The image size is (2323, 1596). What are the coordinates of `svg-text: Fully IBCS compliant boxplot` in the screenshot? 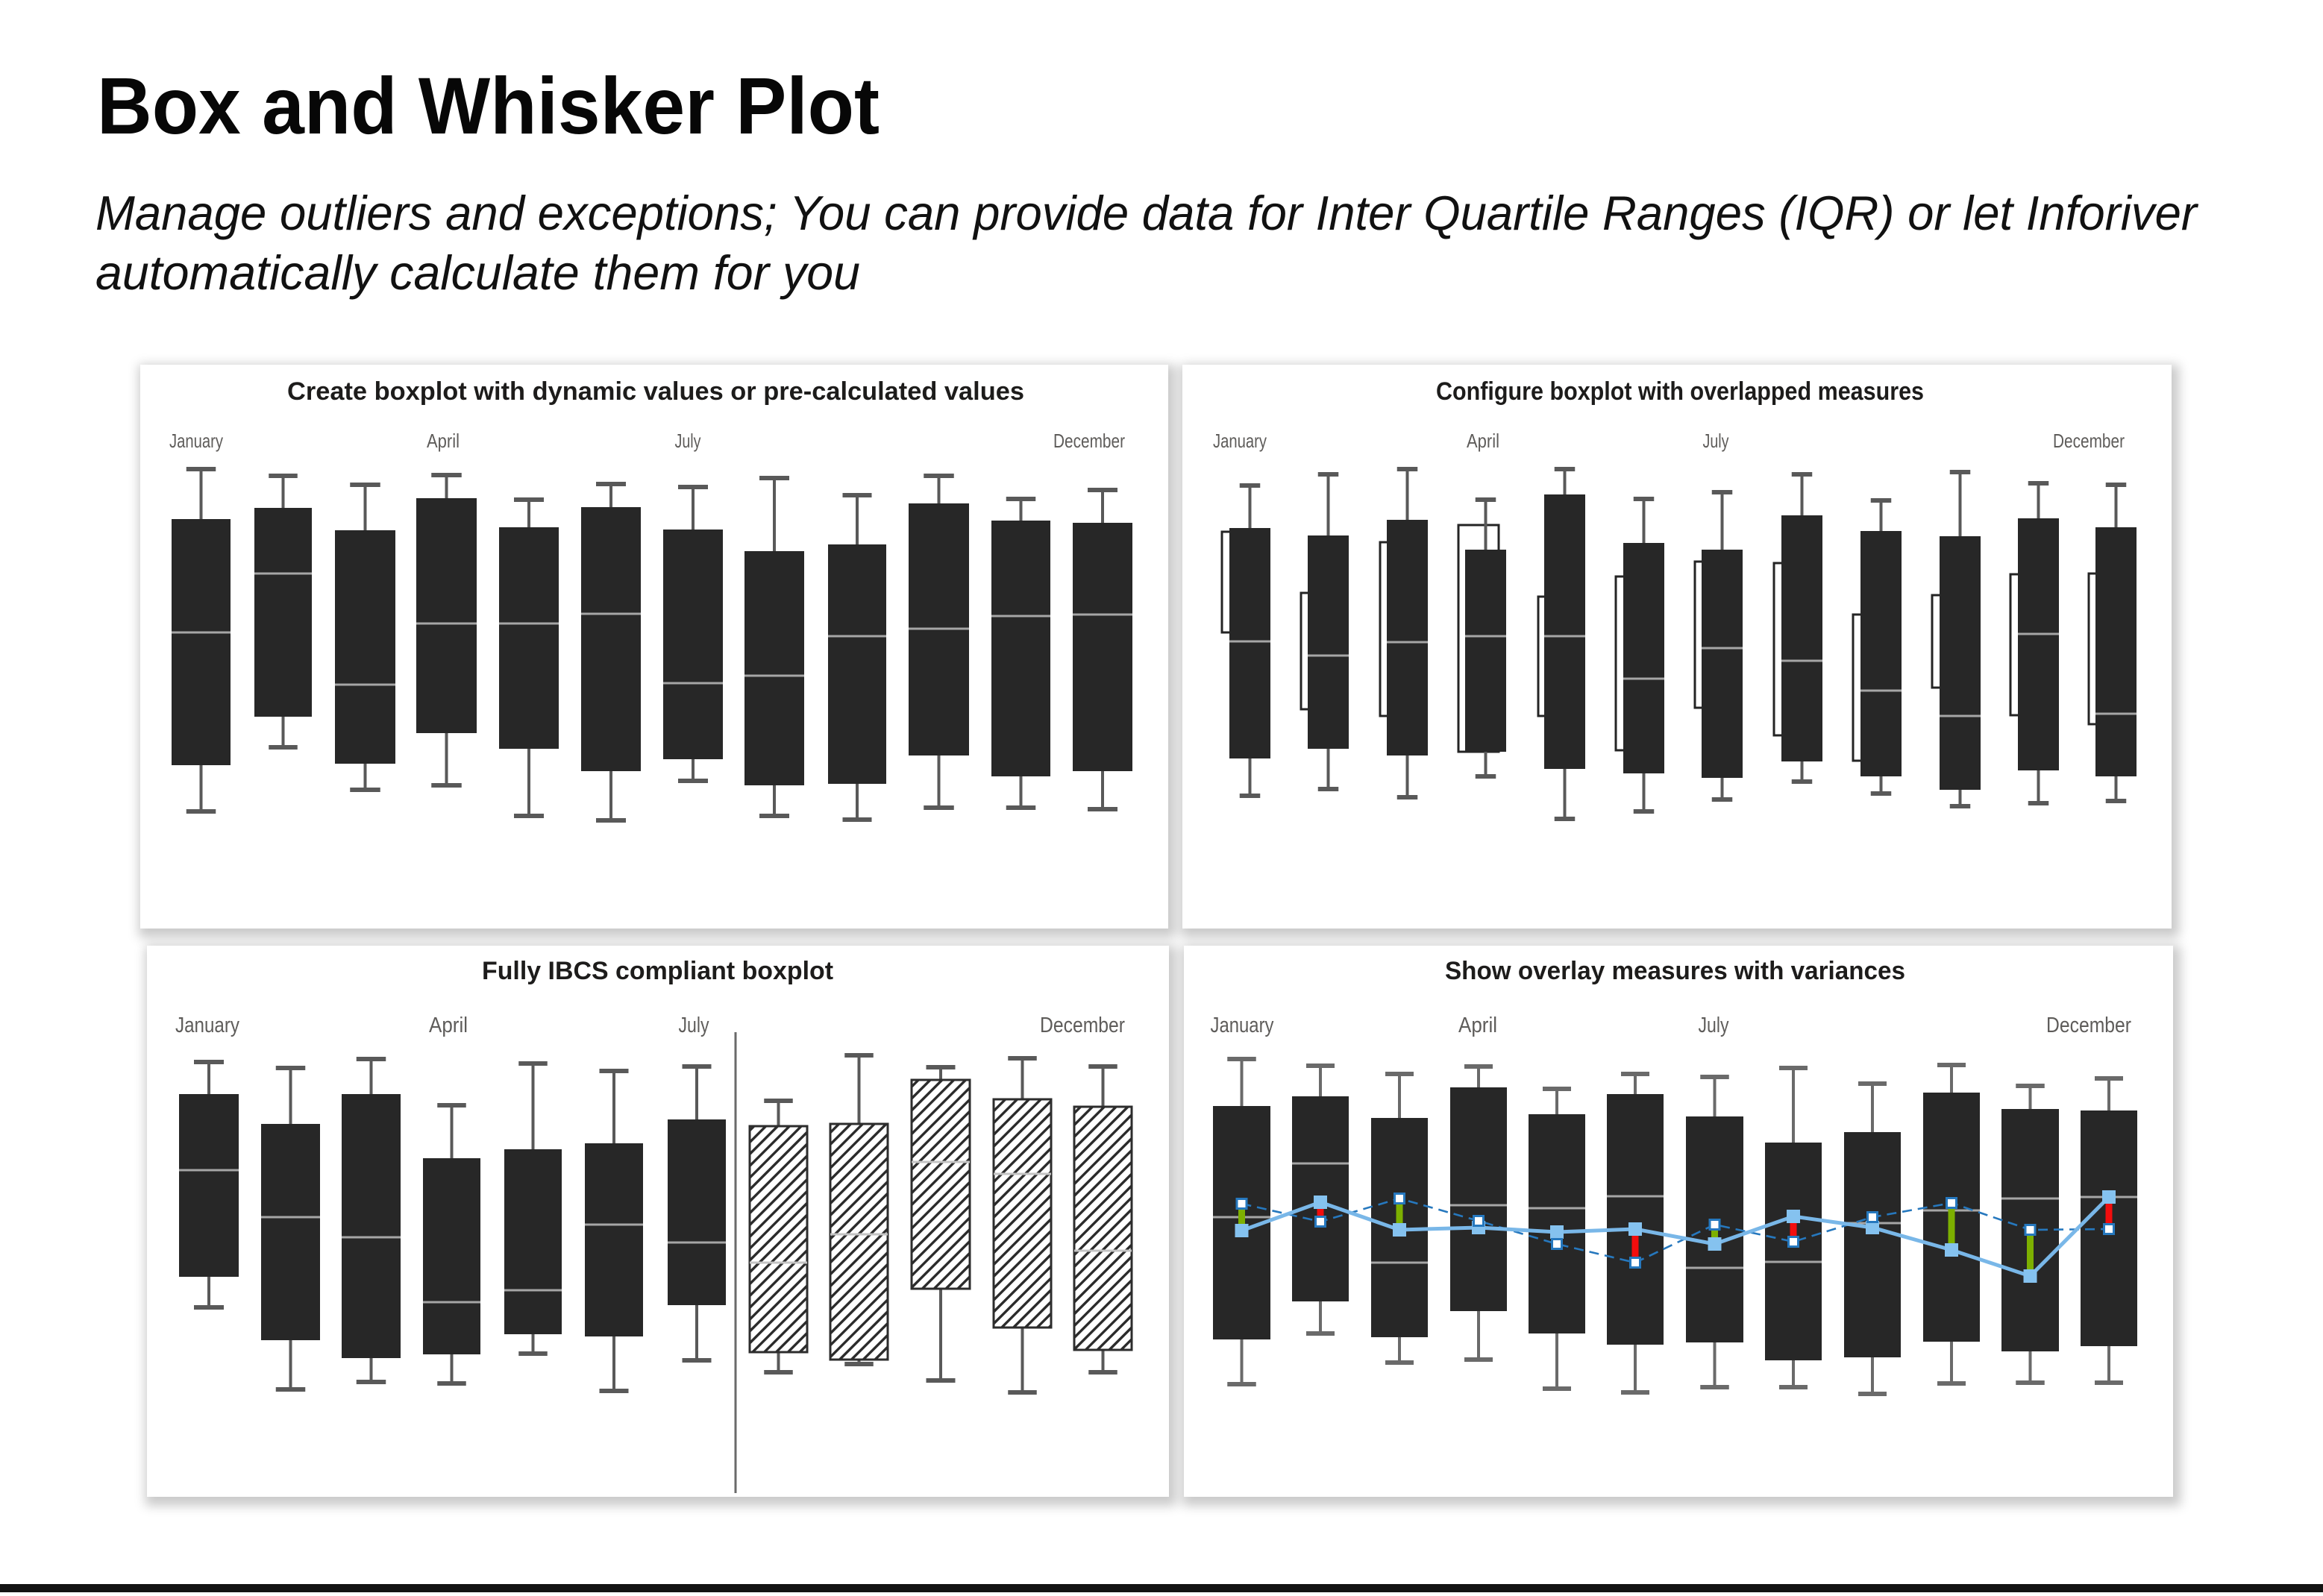 It's located at (657, 971).